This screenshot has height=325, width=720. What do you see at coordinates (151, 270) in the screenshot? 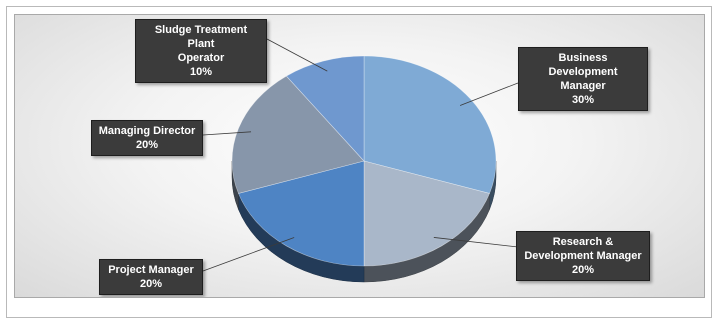
I see `callout-label-line: Project Manager` at bounding box center [151, 270].